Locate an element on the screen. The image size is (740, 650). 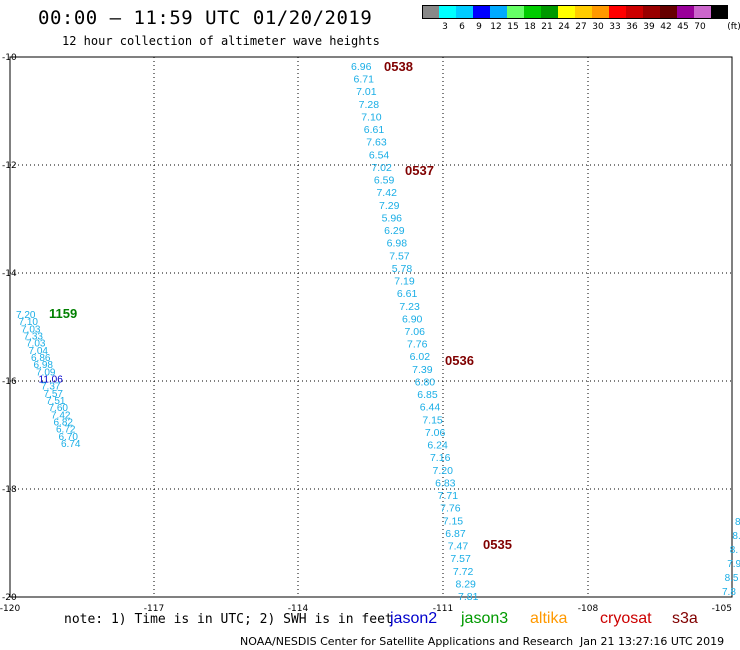
pass-time-label: 0537 is located at coordinates (419, 170).